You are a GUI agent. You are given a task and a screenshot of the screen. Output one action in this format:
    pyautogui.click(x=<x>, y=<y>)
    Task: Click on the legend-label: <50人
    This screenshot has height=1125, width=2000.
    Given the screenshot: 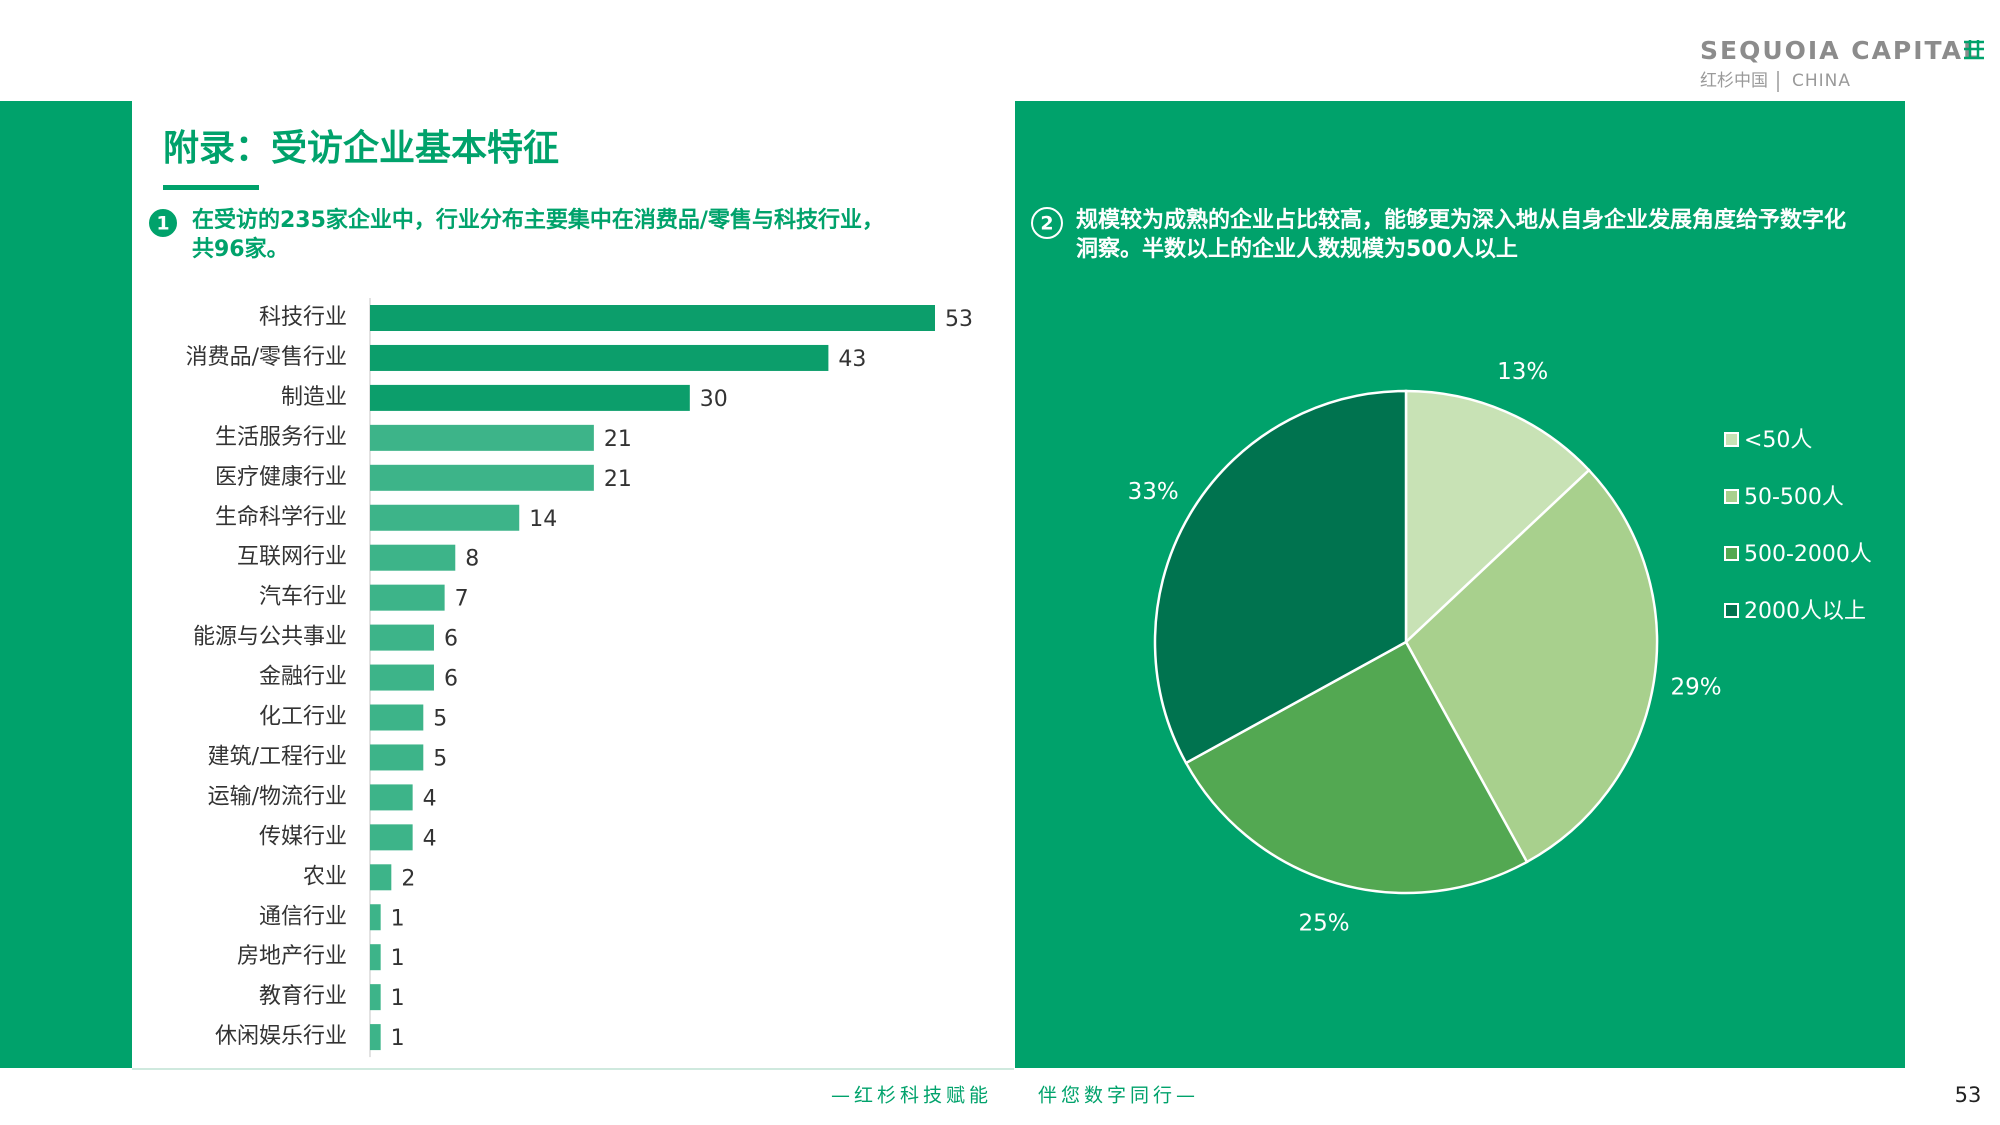 What is the action you would take?
    pyautogui.click(x=1778, y=440)
    